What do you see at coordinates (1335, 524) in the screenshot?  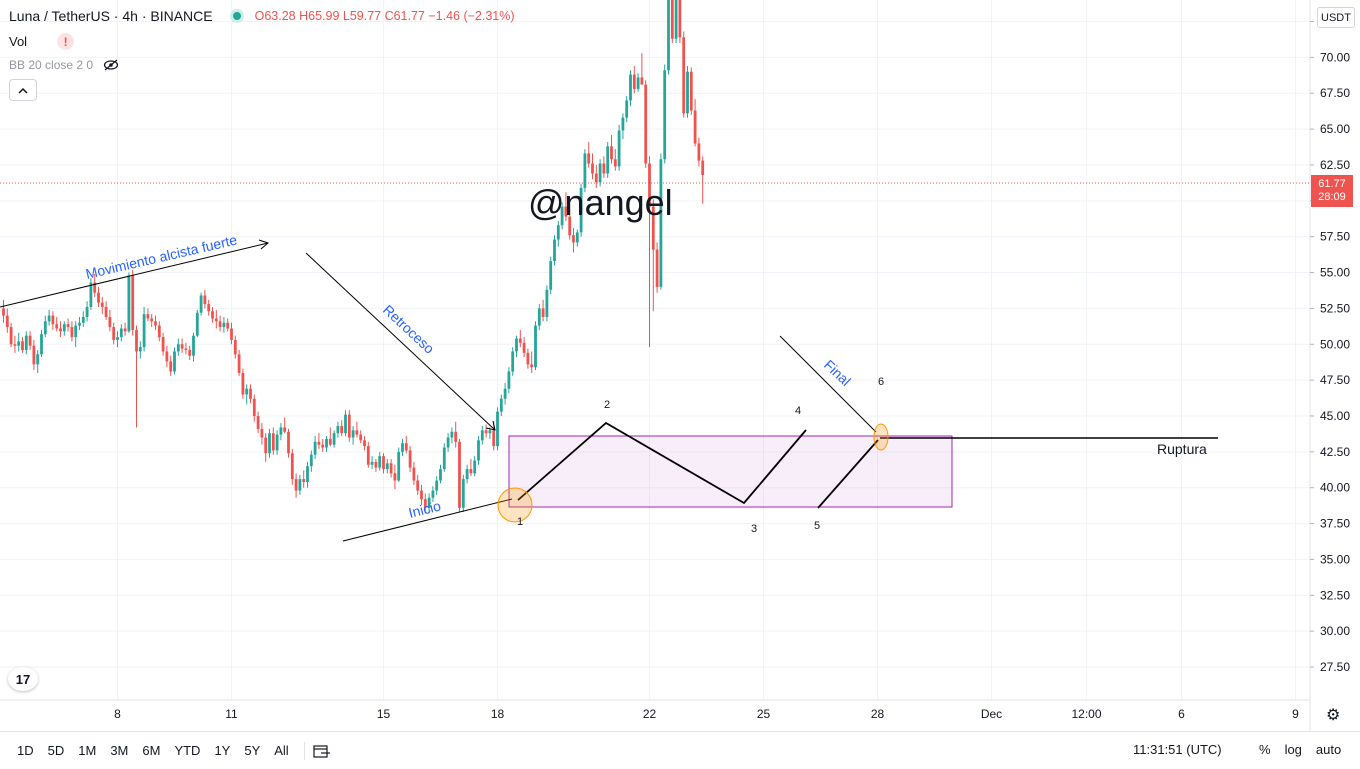 I see `price-tick-label: 37.50` at bounding box center [1335, 524].